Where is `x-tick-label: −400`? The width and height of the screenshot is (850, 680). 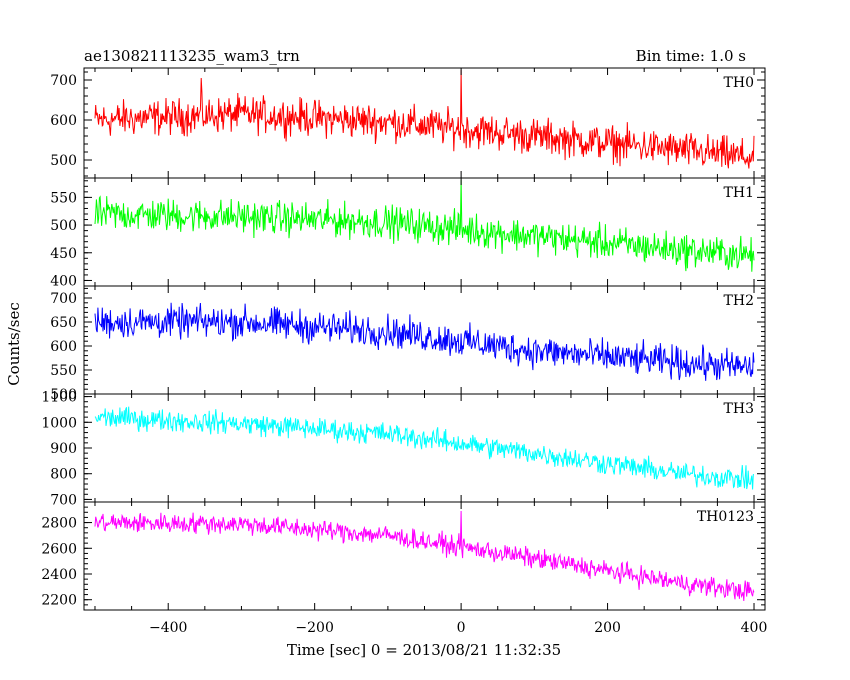 x-tick-label: −400 is located at coordinates (168, 628).